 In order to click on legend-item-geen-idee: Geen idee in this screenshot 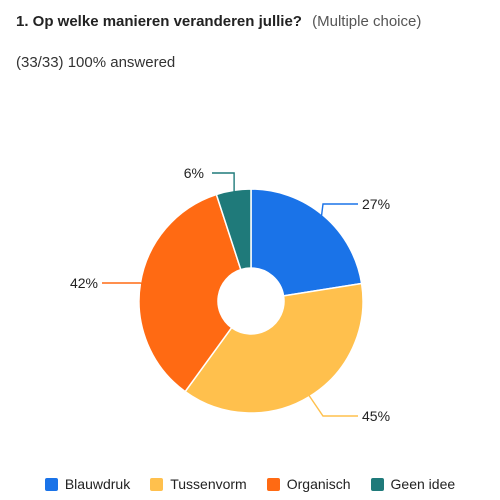, I will do `click(413, 484)`.